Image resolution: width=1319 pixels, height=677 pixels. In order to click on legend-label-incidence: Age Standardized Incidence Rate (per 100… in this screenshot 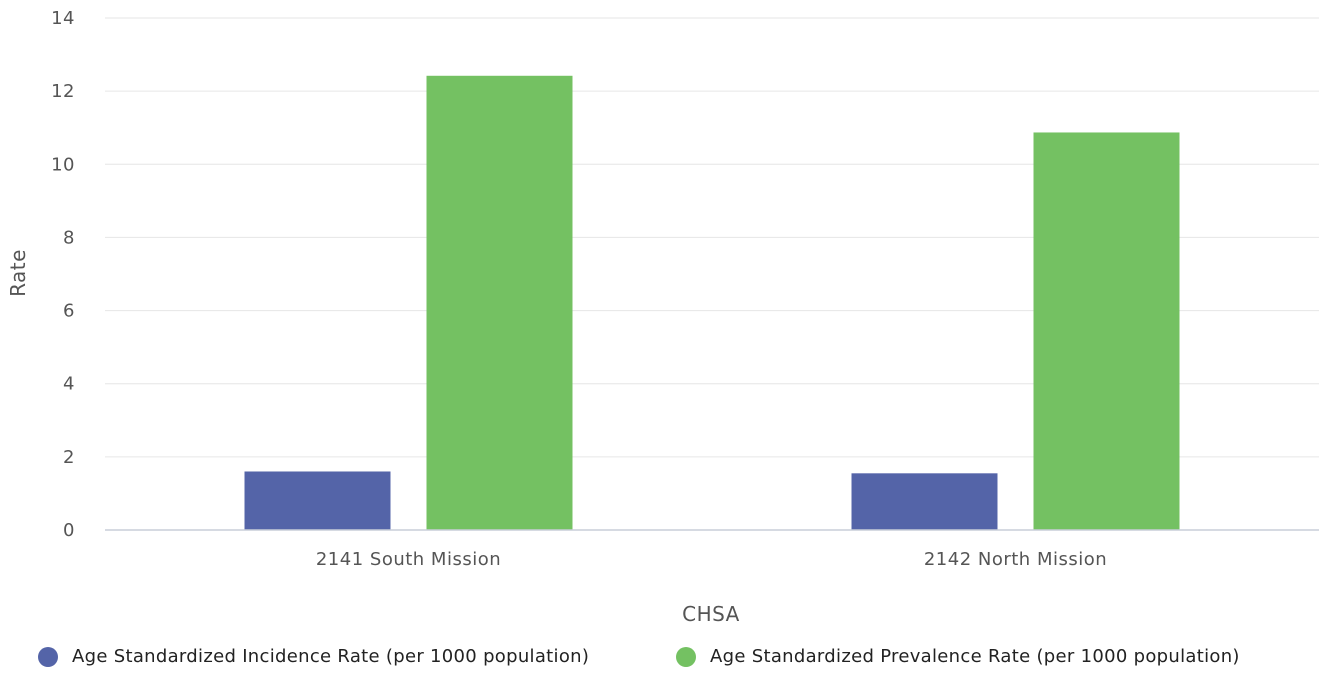, I will do `click(331, 656)`.